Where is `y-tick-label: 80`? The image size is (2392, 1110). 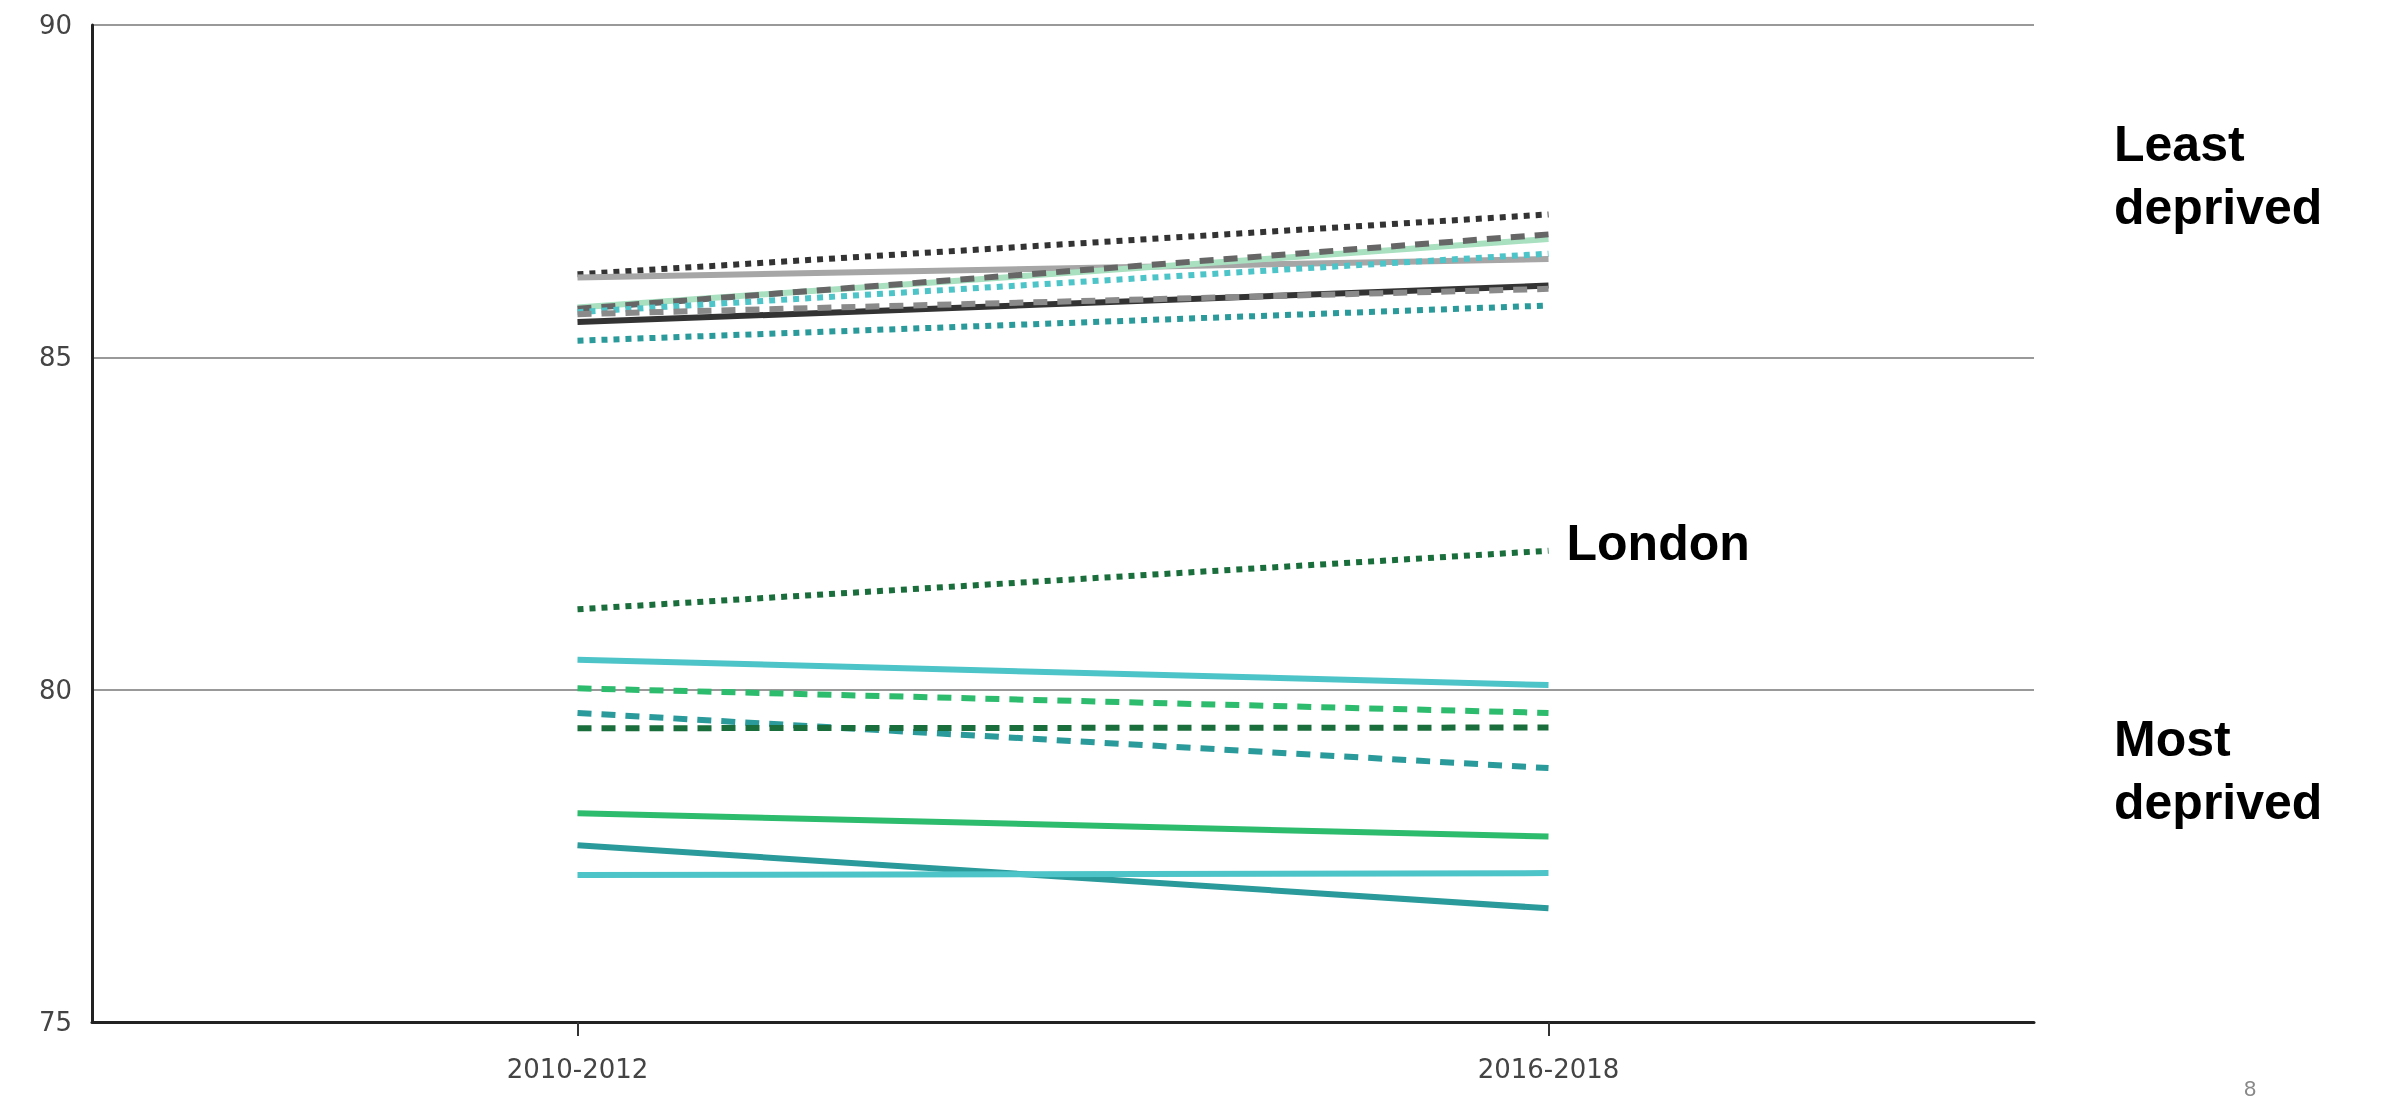
y-tick-label: 80 is located at coordinates (55, 689).